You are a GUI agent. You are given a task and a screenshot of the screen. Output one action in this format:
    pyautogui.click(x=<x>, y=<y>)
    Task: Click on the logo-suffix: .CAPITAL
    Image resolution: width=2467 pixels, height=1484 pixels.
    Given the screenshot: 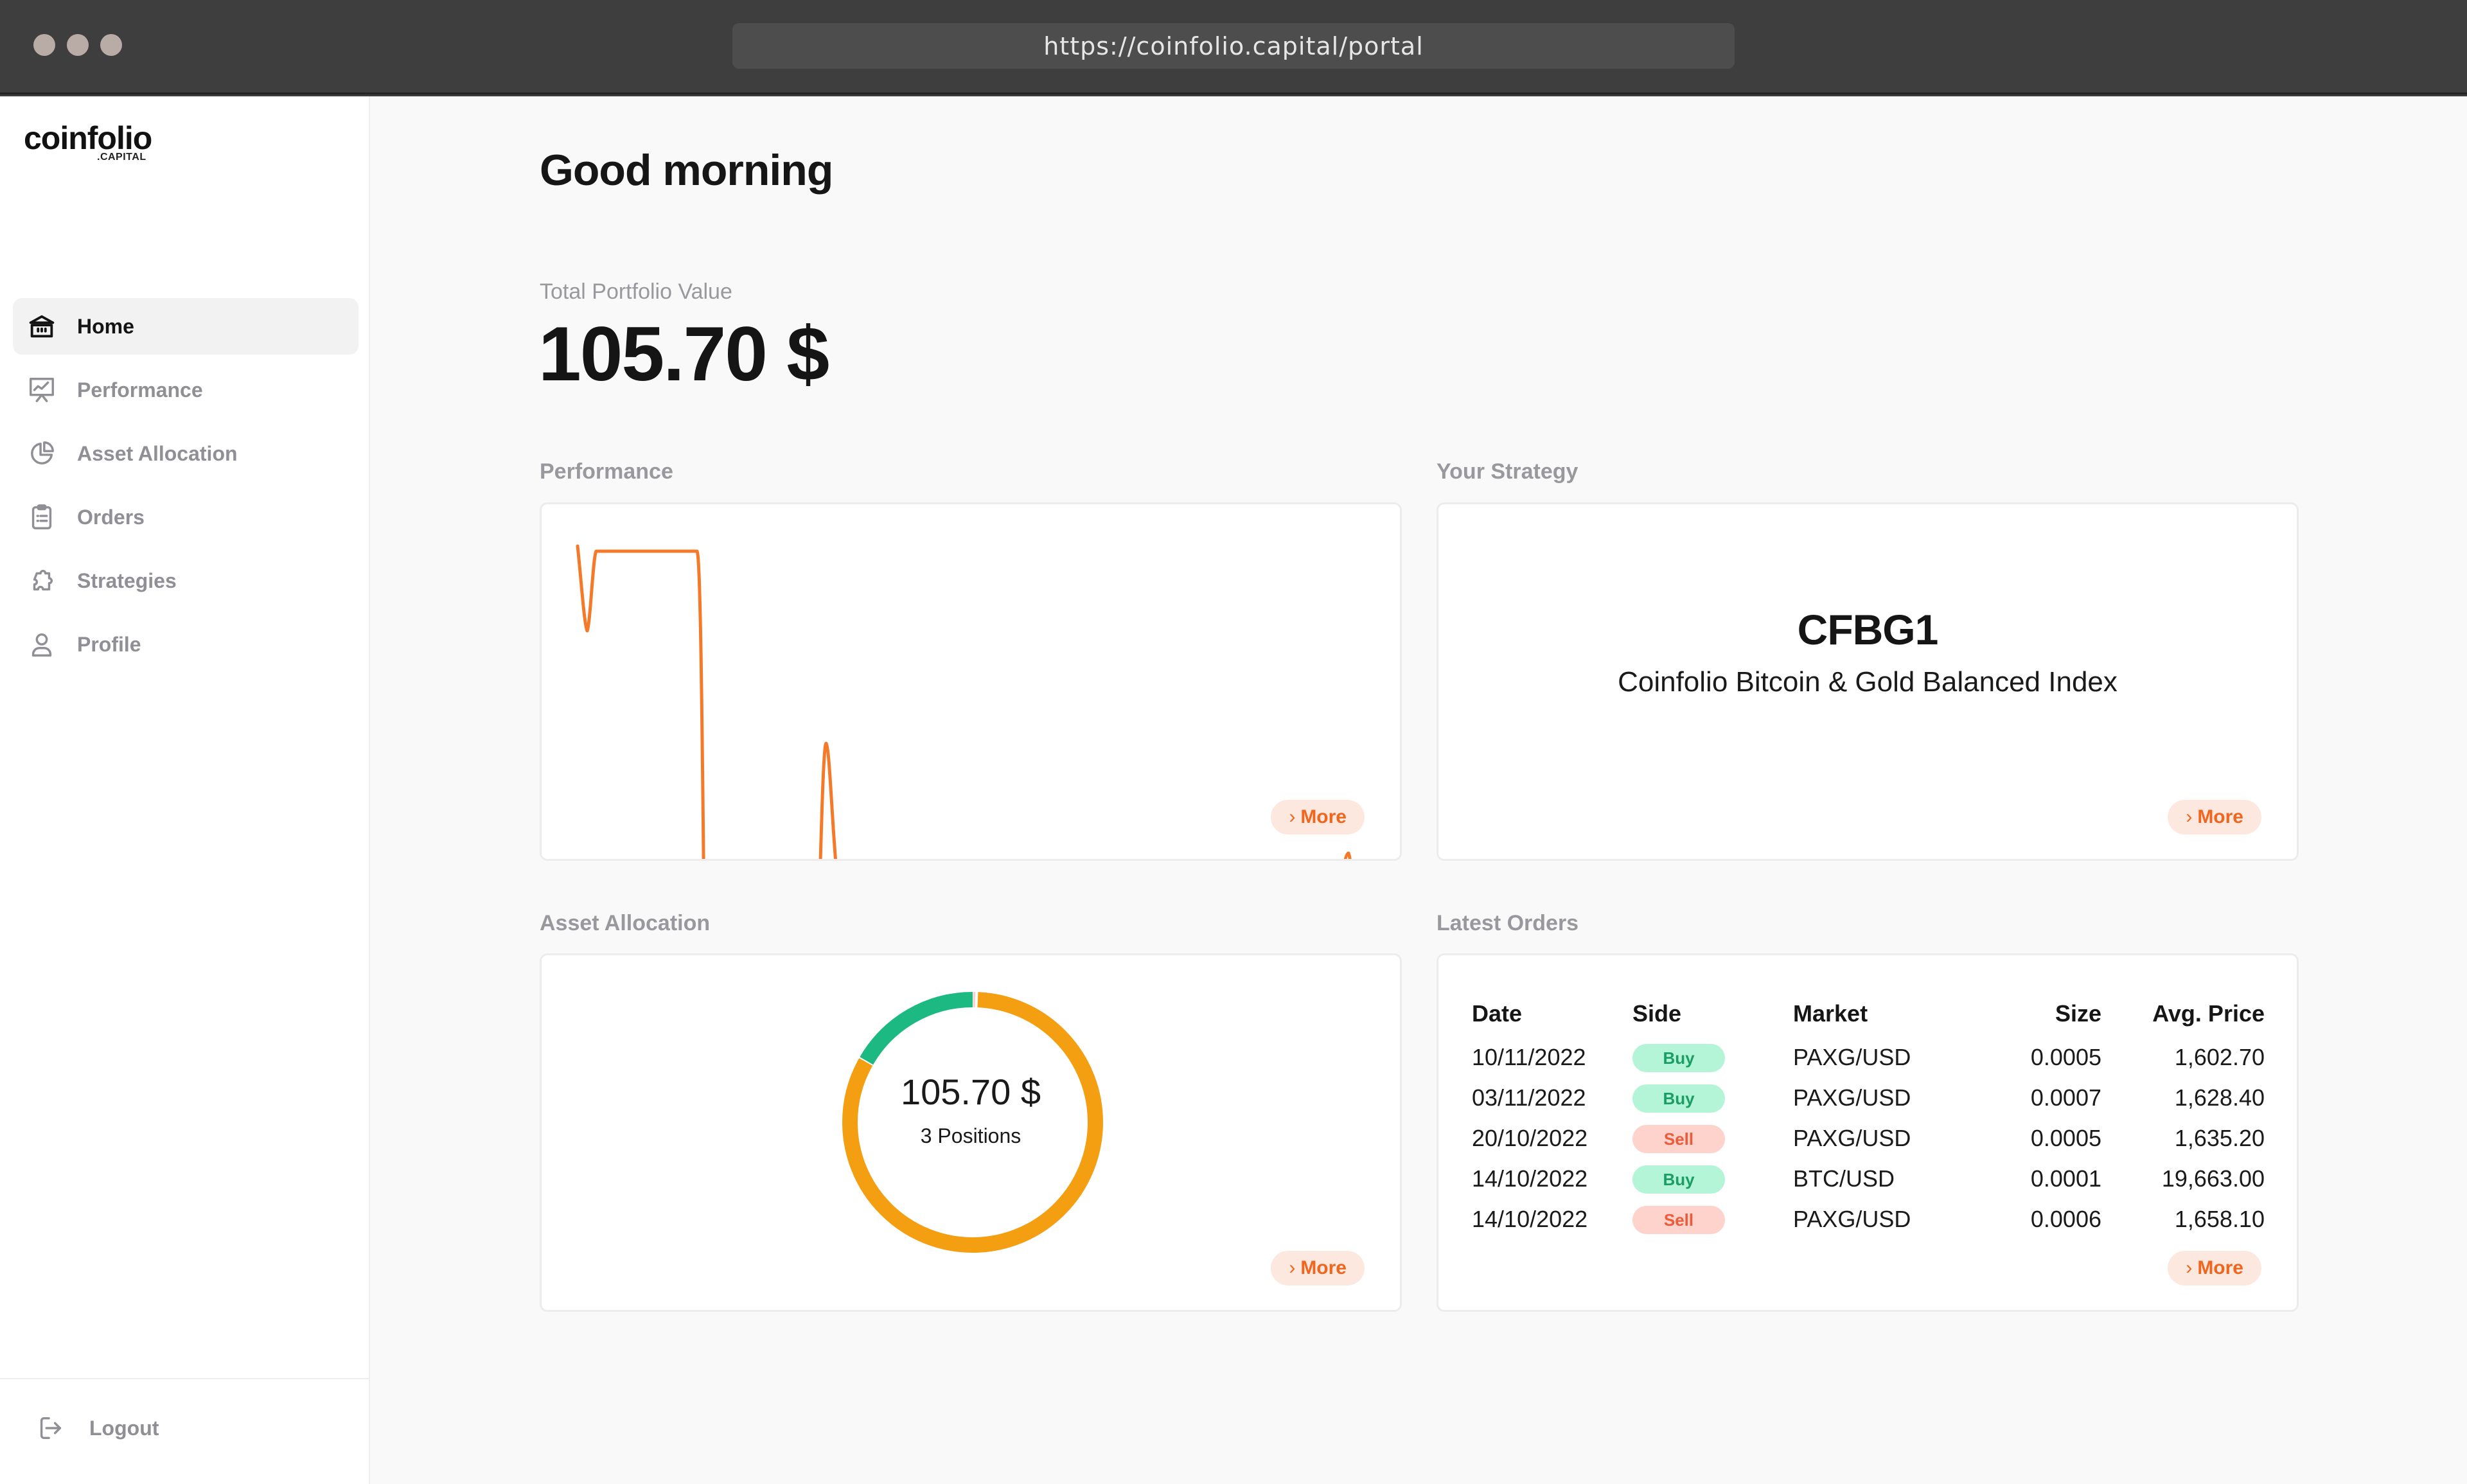 What is the action you would take?
    pyautogui.click(x=121, y=157)
    